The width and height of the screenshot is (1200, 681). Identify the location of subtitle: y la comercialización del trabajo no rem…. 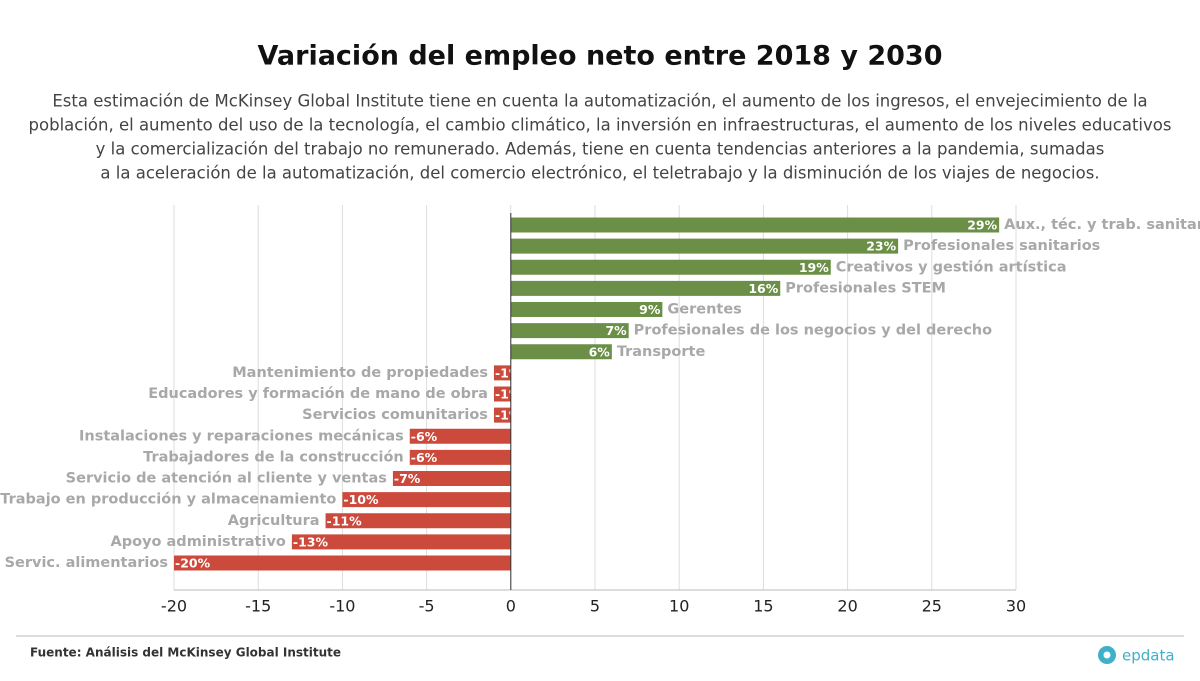
(600, 149).